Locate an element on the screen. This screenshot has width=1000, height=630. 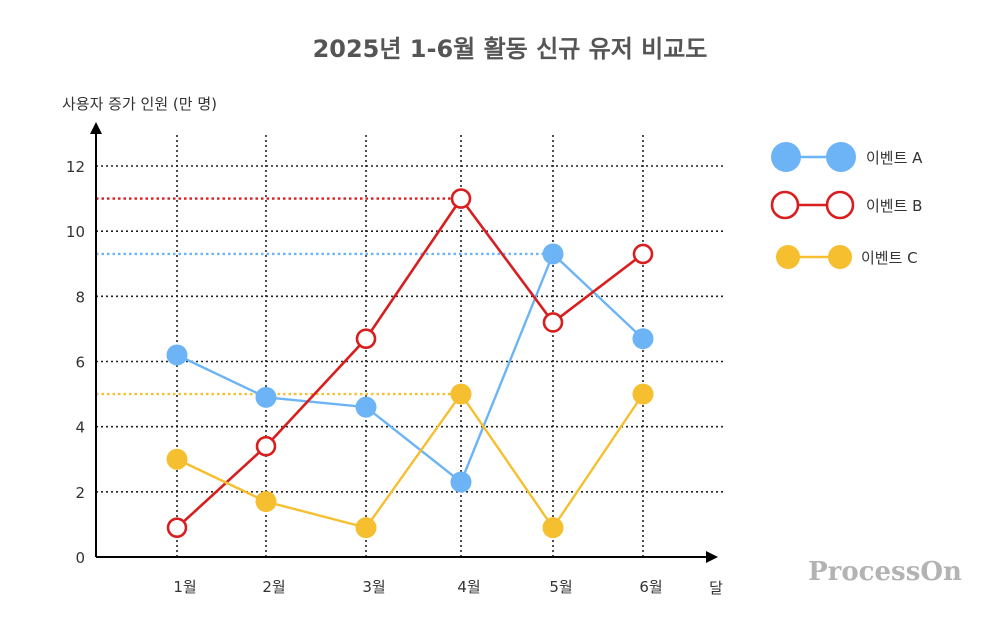
reference-lines is located at coordinates (324, 296).